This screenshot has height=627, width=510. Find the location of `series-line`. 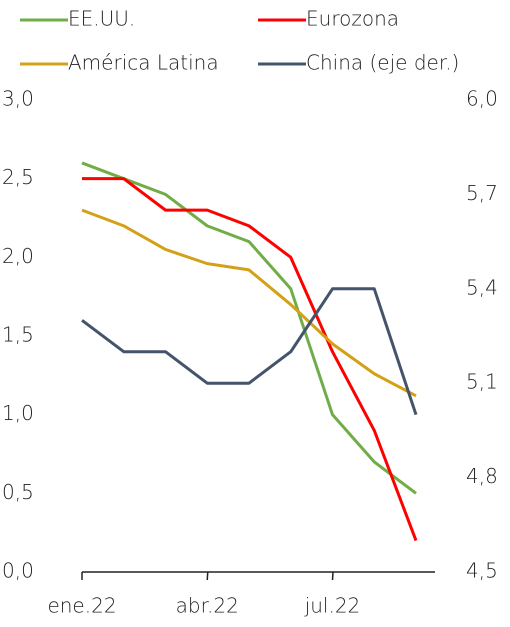

series-line is located at coordinates (249, 351).